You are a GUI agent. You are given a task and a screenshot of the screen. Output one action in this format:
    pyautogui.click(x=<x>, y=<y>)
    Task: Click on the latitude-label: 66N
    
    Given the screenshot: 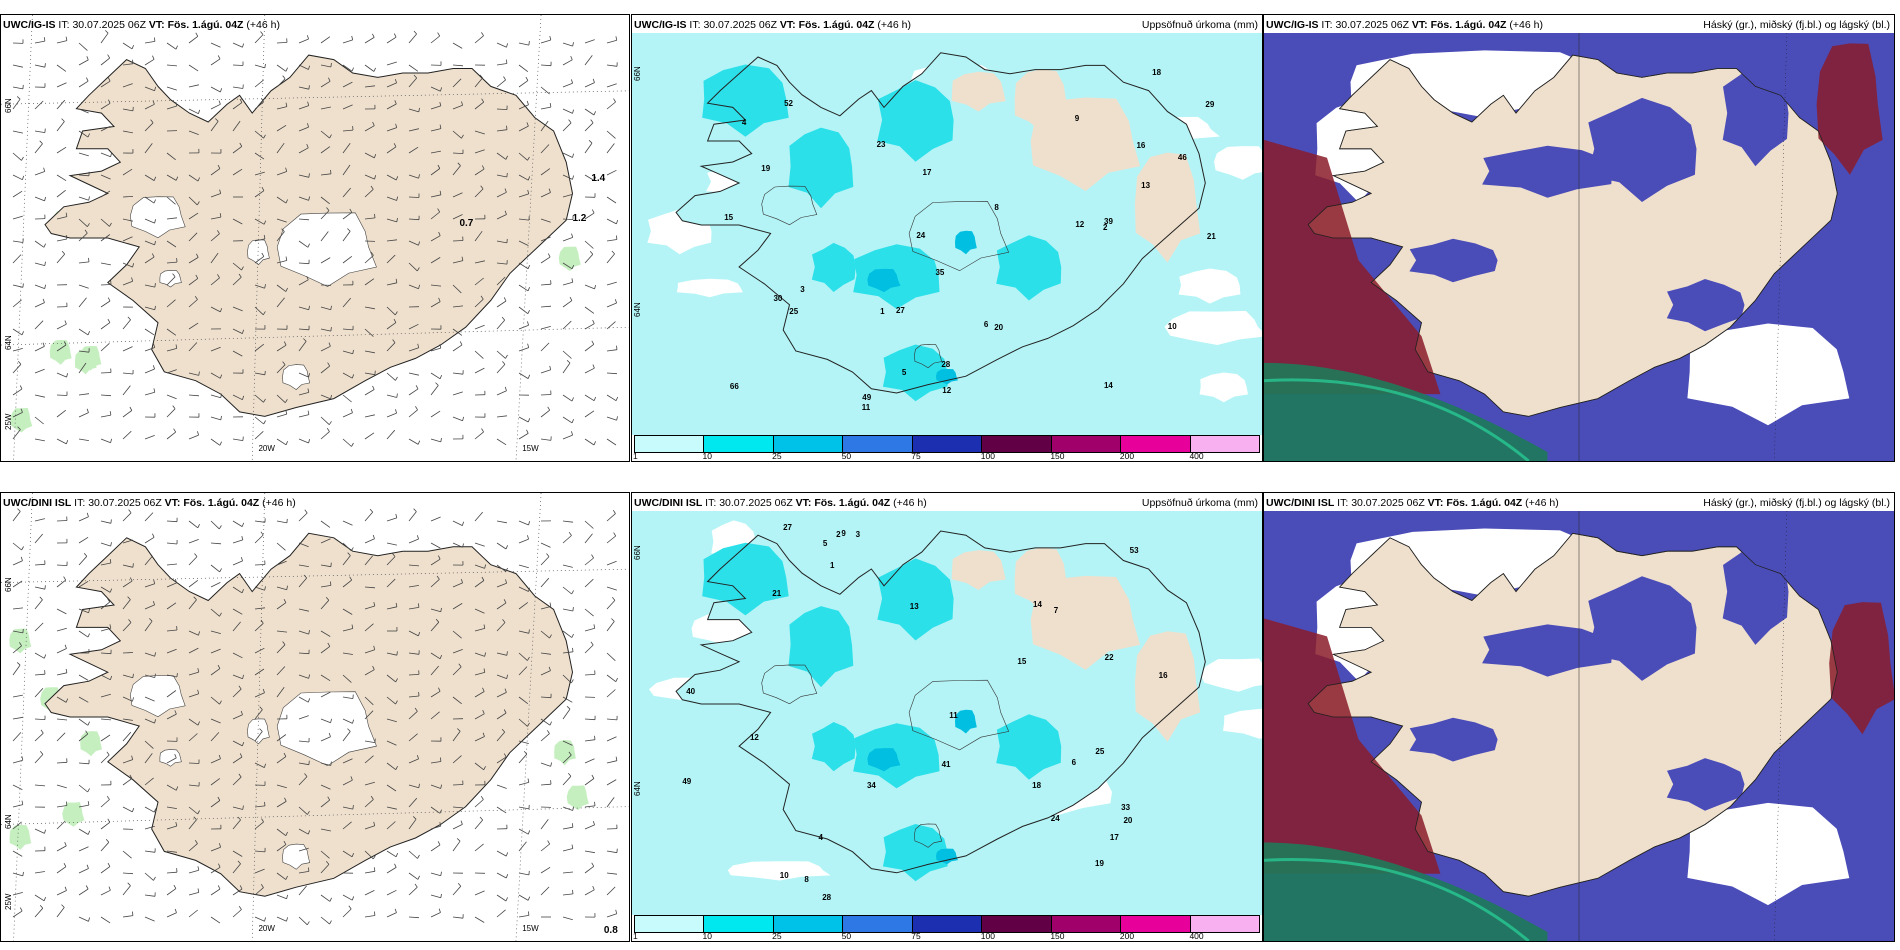 What is the action you would take?
    pyautogui.click(x=9, y=584)
    